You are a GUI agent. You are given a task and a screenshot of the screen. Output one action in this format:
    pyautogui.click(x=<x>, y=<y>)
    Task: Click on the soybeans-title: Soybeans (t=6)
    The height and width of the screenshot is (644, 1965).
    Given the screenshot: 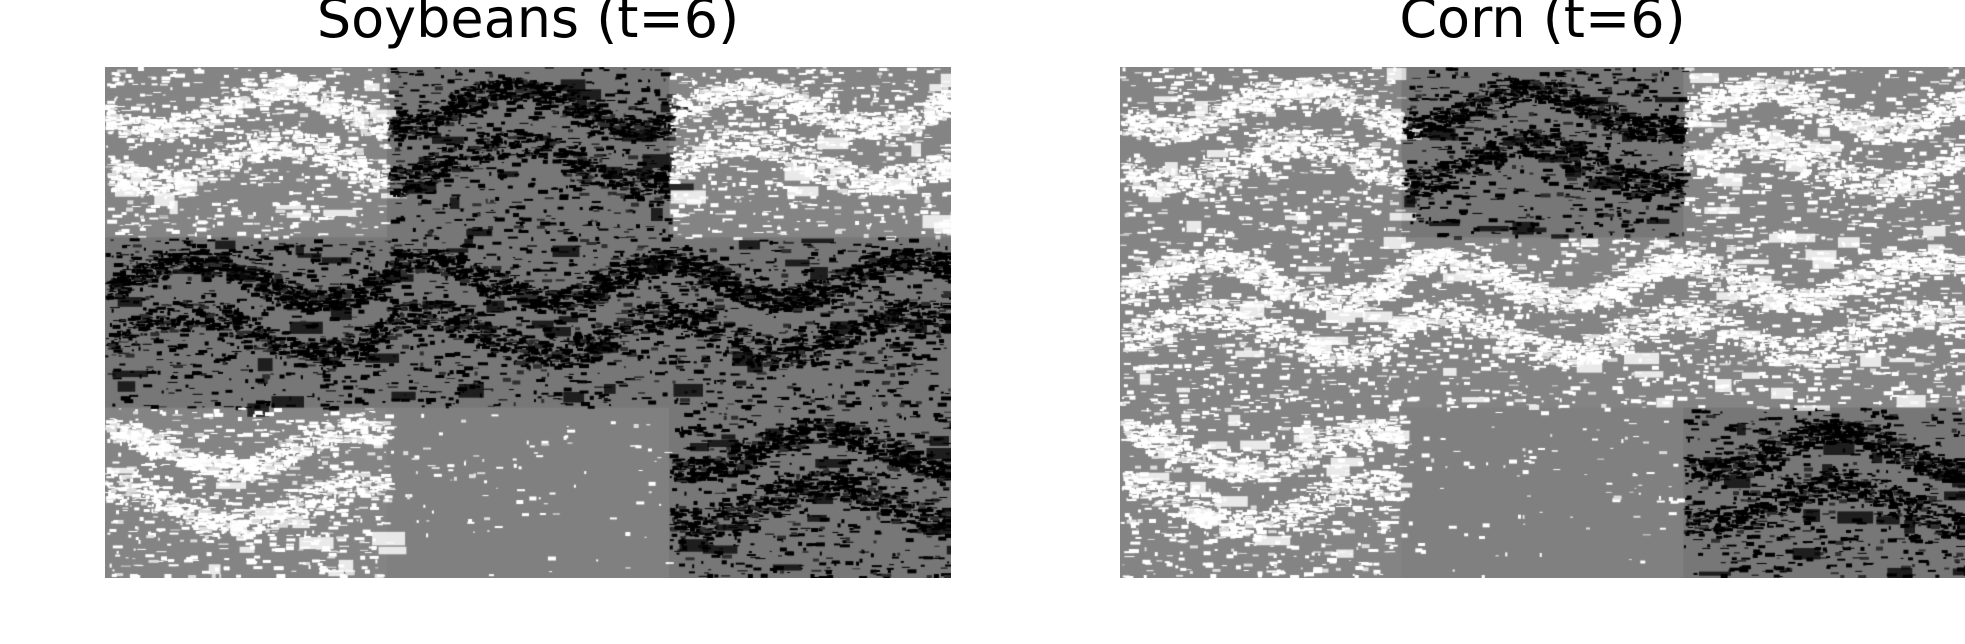 What is the action you would take?
    pyautogui.click(x=528, y=25)
    